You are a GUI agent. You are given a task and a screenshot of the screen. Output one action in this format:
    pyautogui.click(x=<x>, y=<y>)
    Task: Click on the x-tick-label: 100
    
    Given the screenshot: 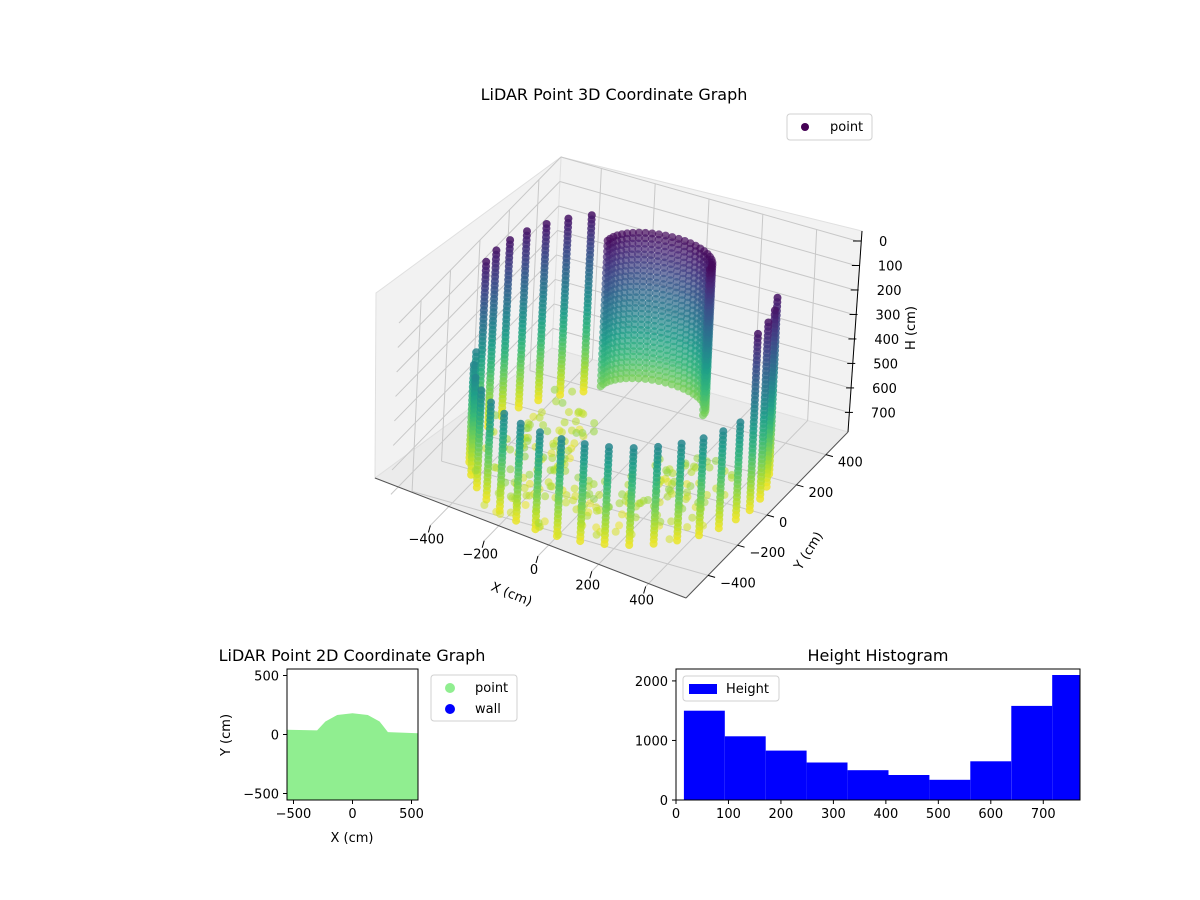 What is the action you would take?
    pyautogui.click(x=728, y=814)
    